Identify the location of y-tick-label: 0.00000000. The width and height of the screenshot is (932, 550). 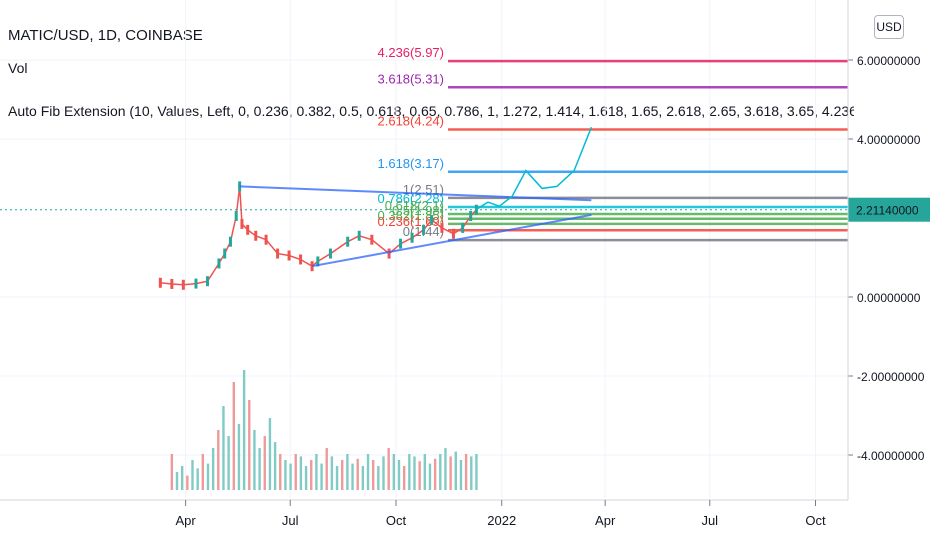
(889, 298).